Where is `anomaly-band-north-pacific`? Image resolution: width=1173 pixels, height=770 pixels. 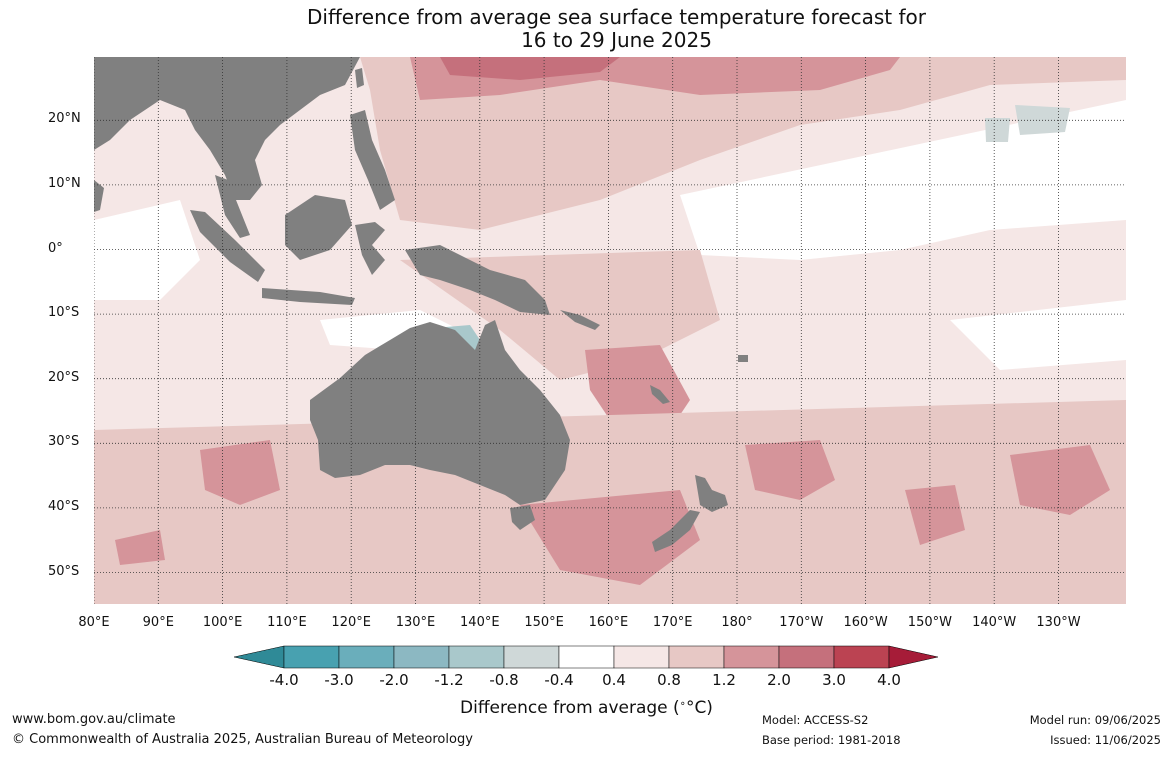
anomaly-band-north-pacific is located at coordinates (743, 143).